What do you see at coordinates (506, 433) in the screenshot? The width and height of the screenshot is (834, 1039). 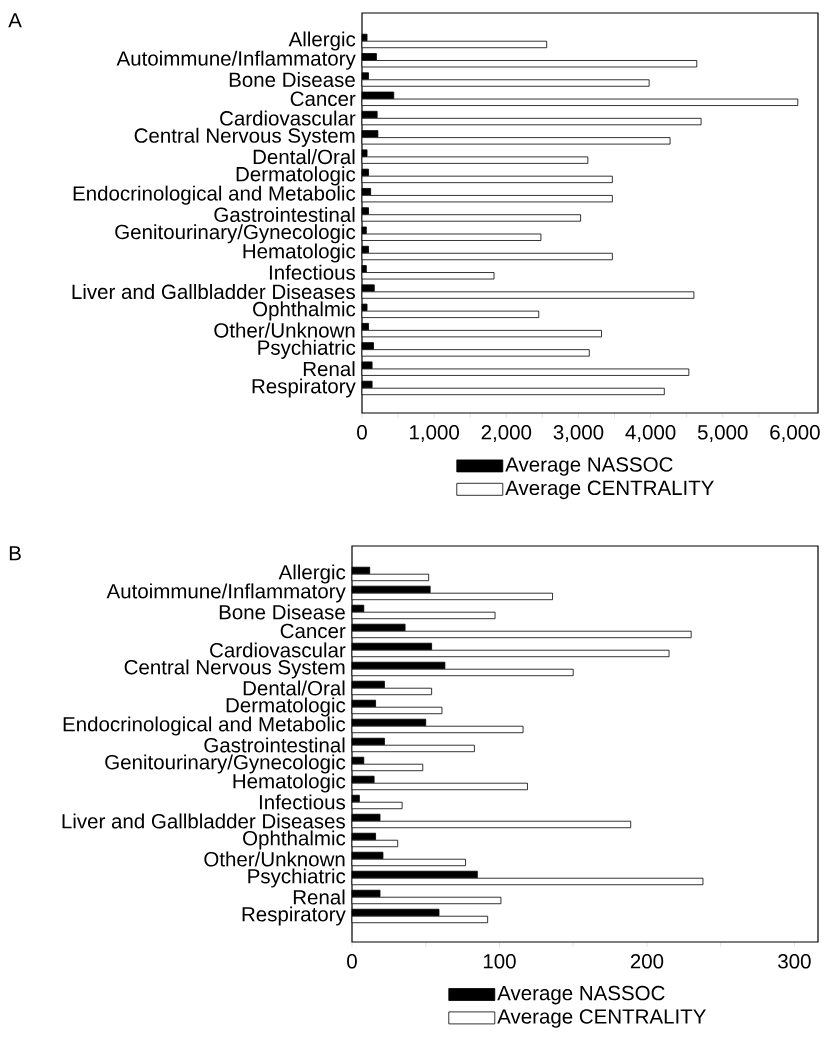 I see `x-tick-label: 2,000` at bounding box center [506, 433].